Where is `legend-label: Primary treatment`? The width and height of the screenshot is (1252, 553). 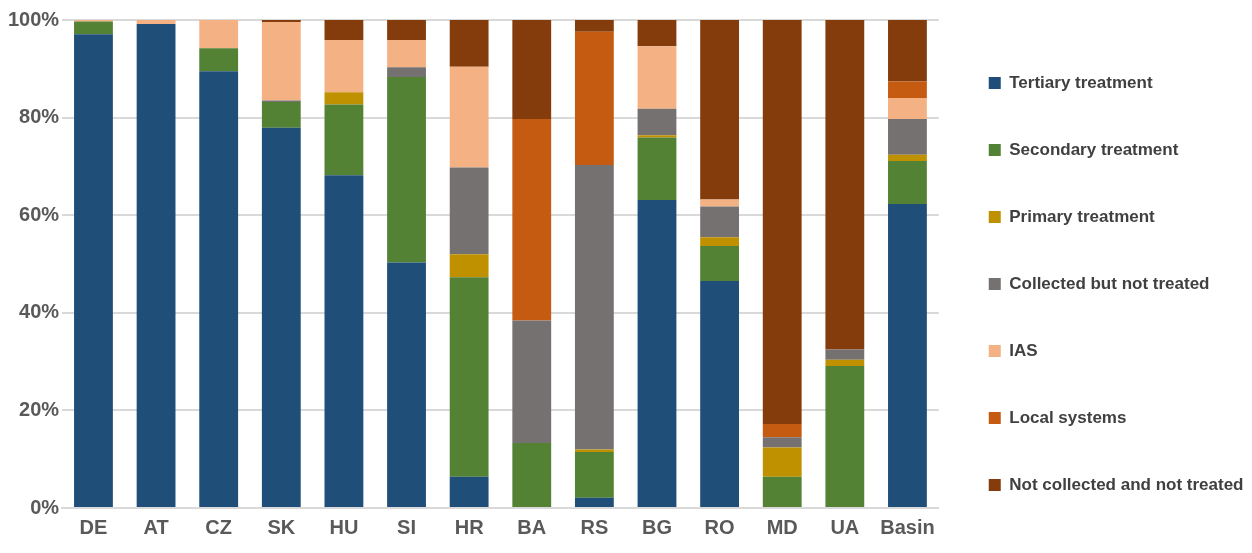
legend-label: Primary treatment is located at coordinates (1082, 216).